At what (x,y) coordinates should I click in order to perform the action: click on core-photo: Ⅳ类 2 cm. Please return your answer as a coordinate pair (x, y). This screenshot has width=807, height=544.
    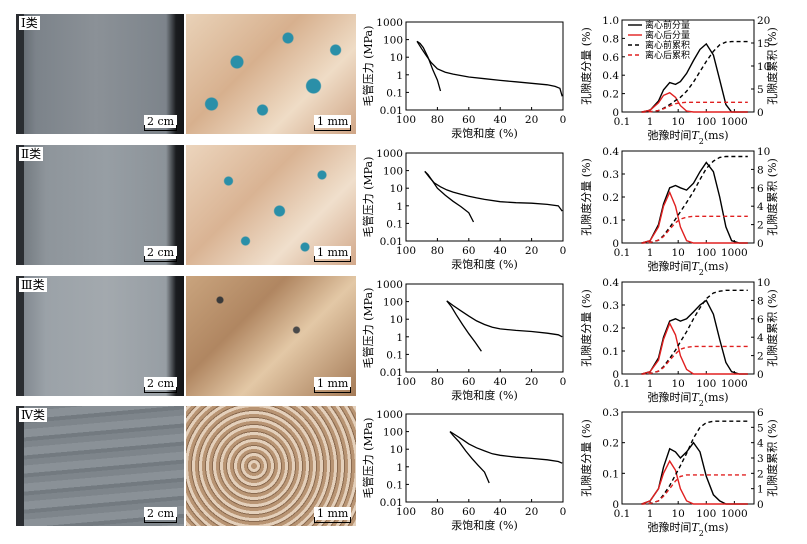
    Looking at the image, I should click on (100, 466).